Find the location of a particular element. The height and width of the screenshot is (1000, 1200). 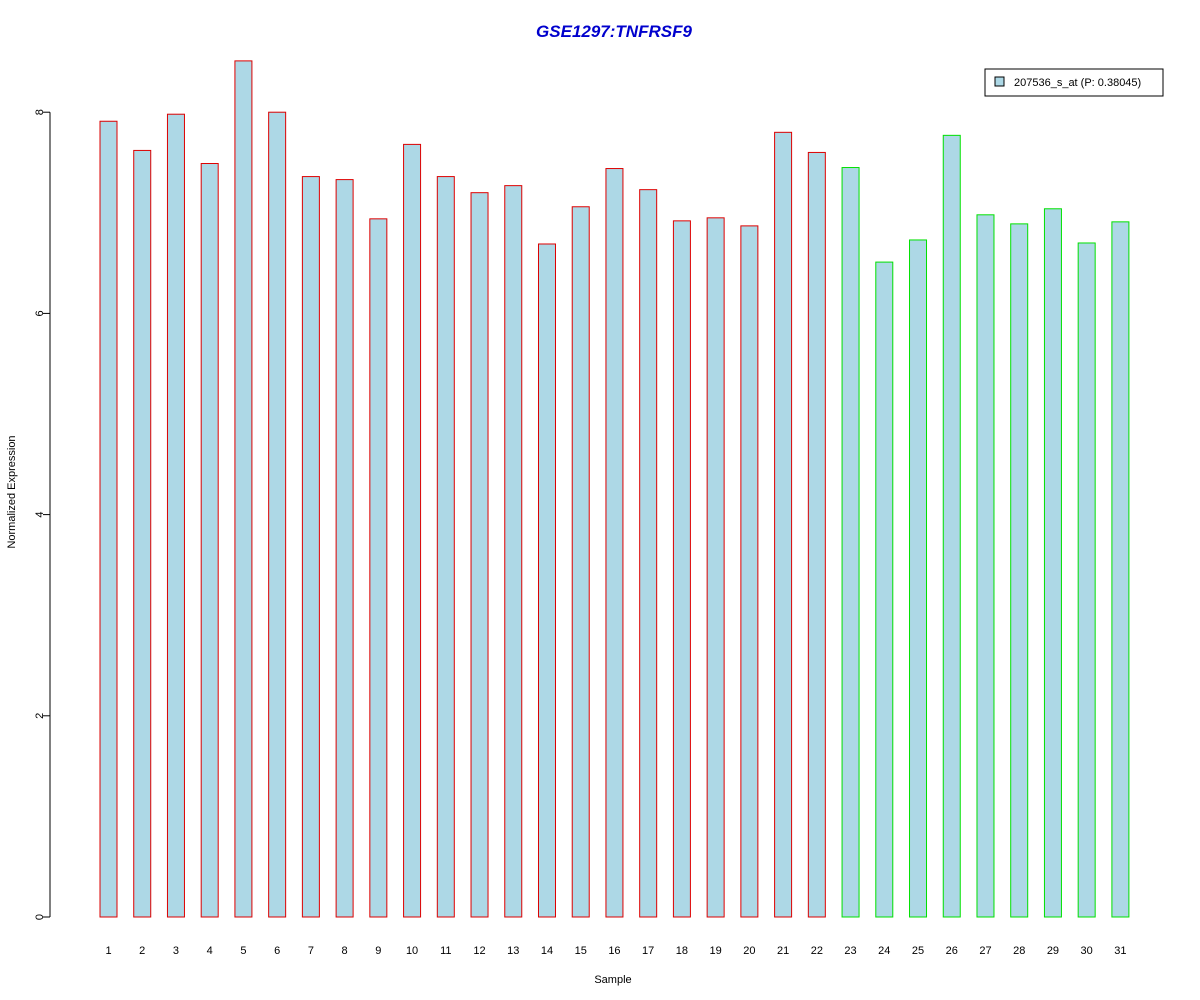

y-tick-label: 6 is located at coordinates (40, 313).